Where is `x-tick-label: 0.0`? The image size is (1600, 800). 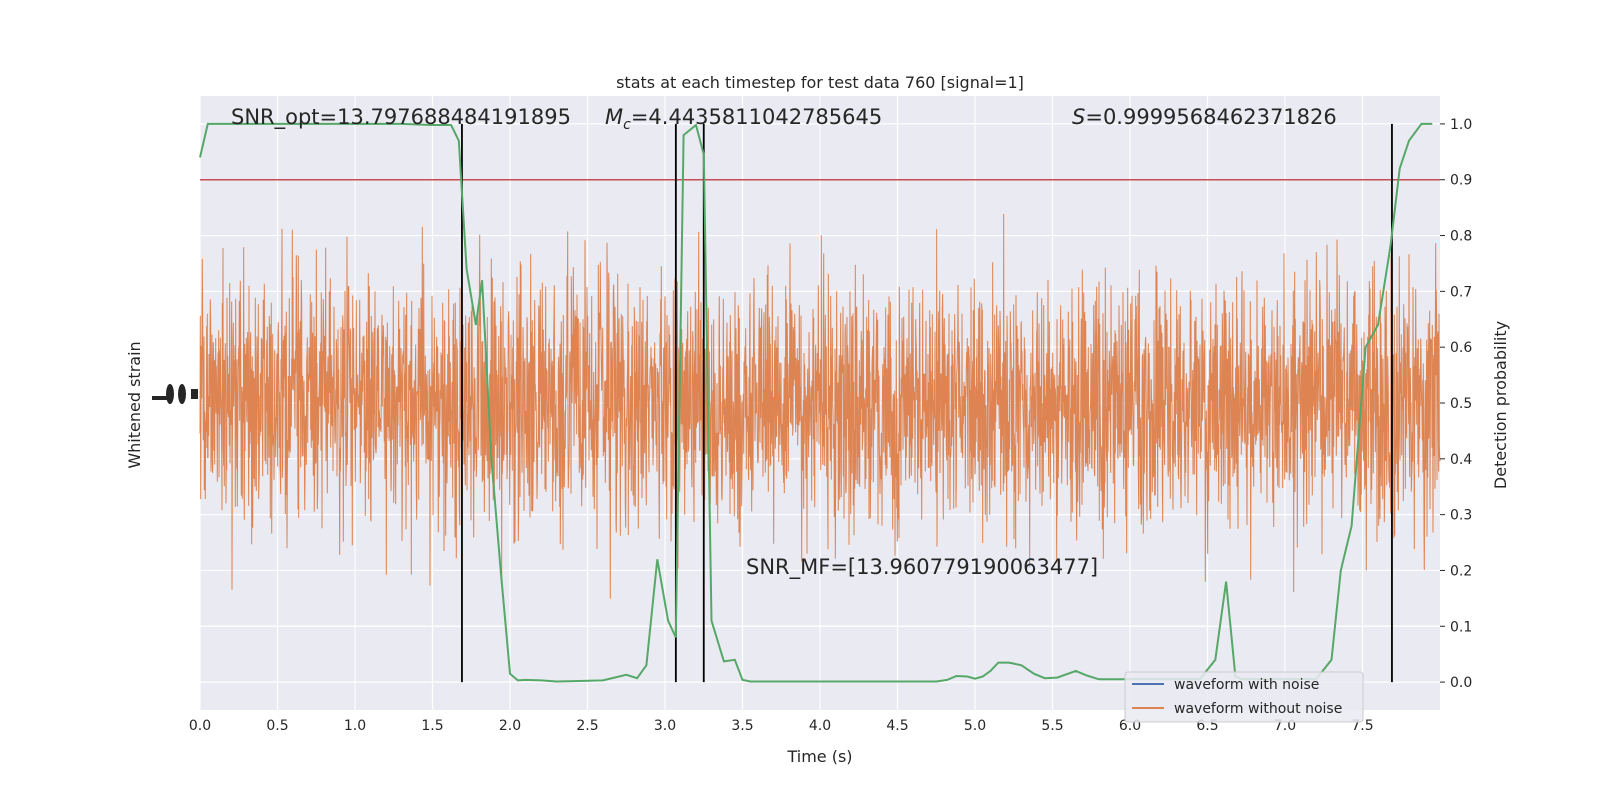
x-tick-label: 0.0 is located at coordinates (200, 726).